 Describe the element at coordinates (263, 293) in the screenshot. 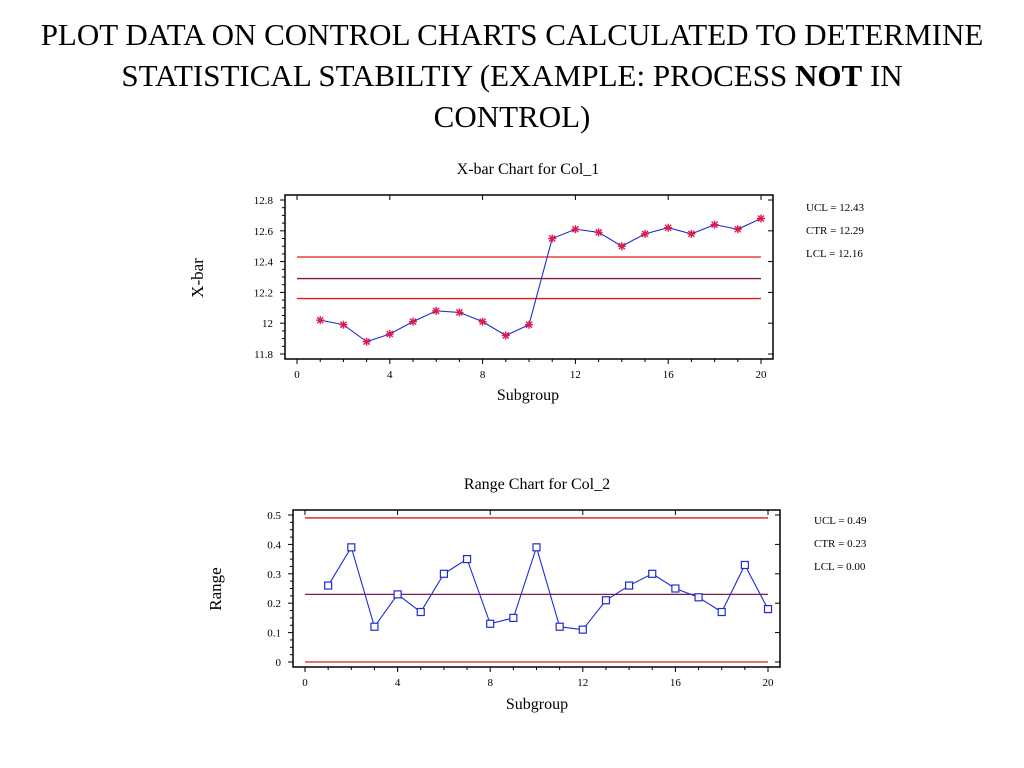

I see `xbar-y-tick-label: 12.2` at that location.